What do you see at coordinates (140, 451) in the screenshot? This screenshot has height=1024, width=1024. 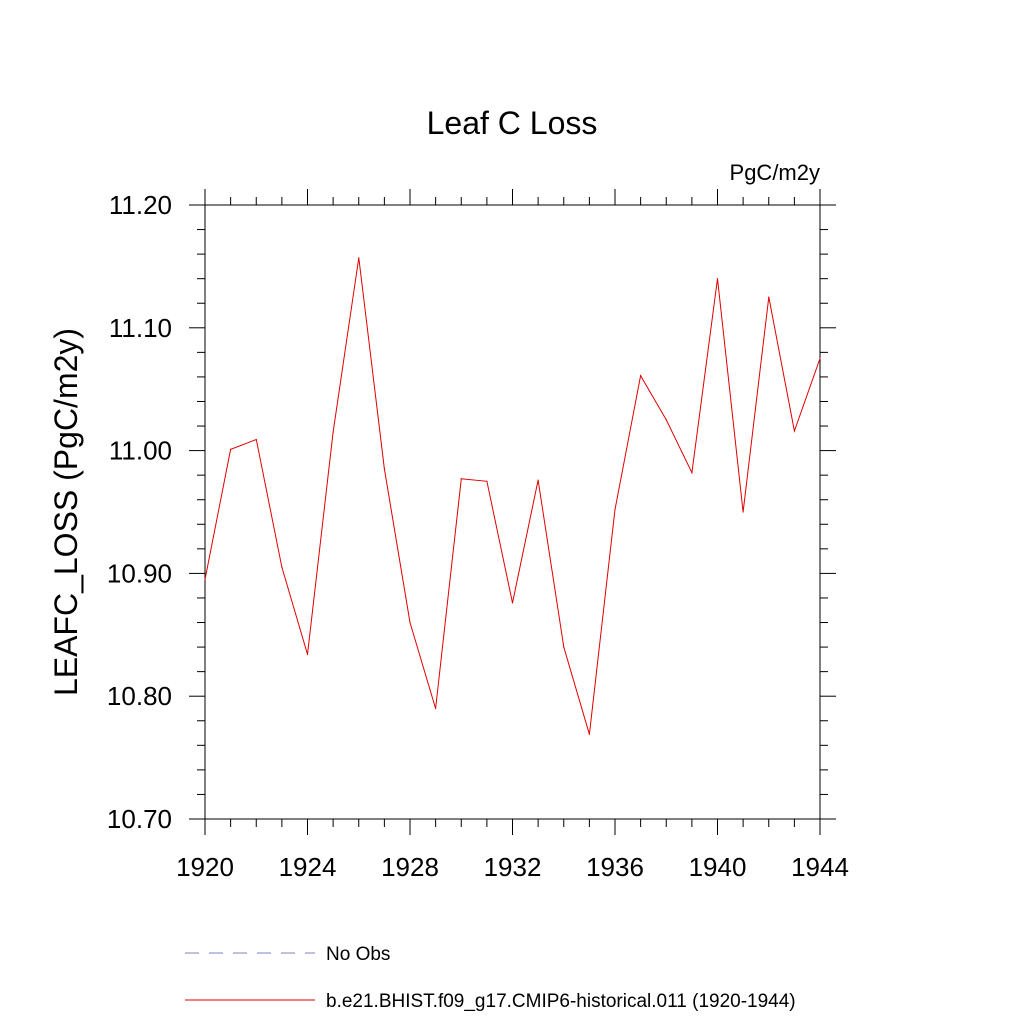 I see `y-tick-label: 11.00` at bounding box center [140, 451].